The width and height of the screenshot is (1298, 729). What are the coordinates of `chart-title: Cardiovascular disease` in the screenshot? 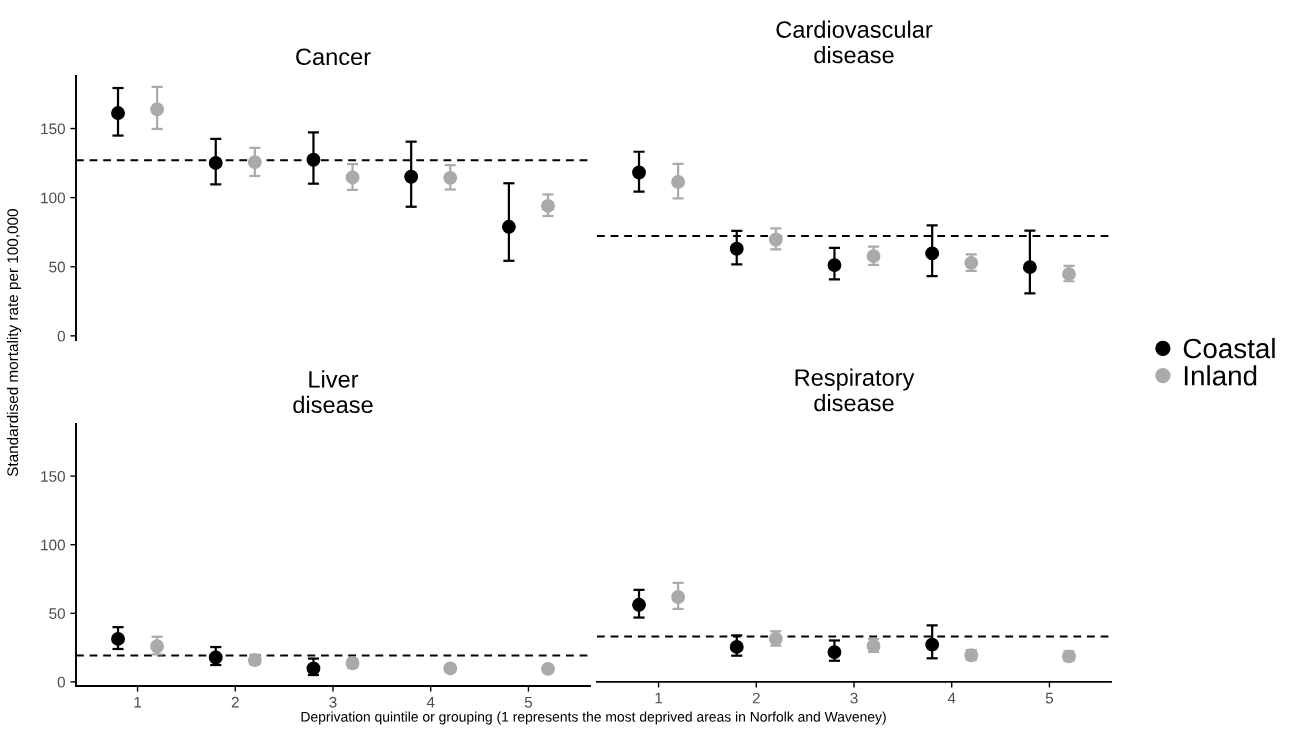 It's located at (854, 42).